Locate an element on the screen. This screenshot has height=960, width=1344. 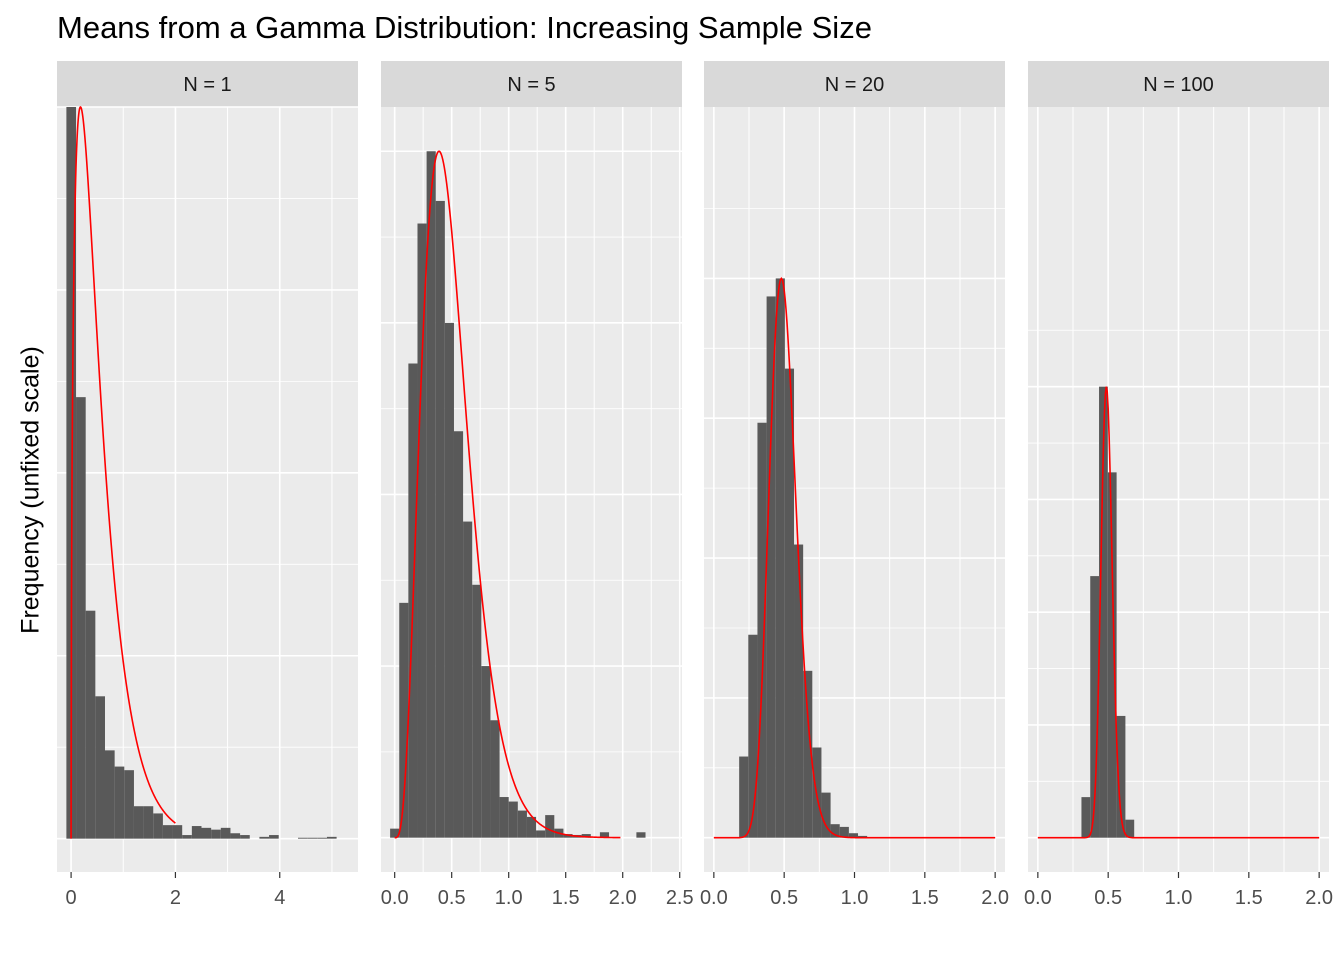
x-tick-label: 0 is located at coordinates (71, 898).